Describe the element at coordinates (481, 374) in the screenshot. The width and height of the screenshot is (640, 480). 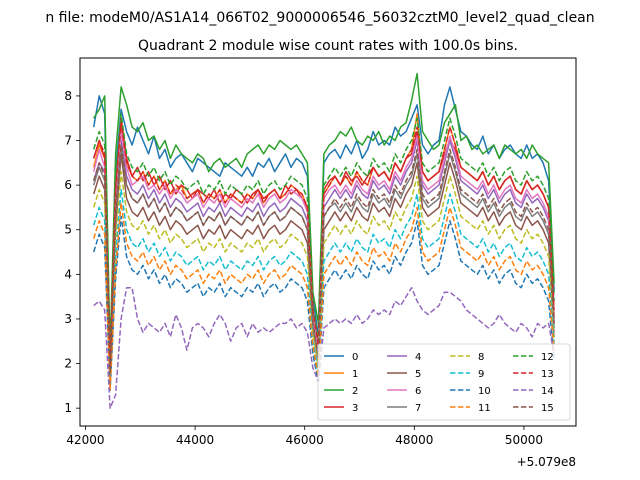
I see `legend-label: 9` at that location.